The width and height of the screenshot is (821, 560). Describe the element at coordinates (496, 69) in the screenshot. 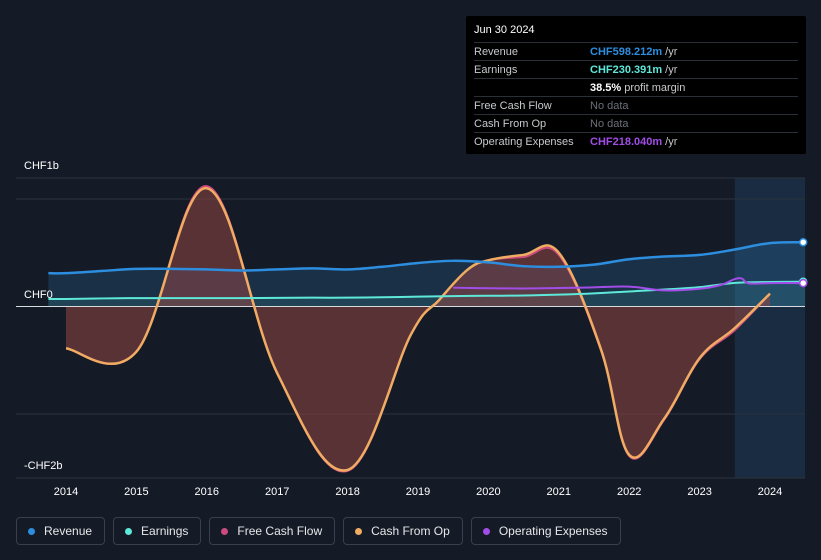

I see `tooltip-row-label: Earnings` at that location.